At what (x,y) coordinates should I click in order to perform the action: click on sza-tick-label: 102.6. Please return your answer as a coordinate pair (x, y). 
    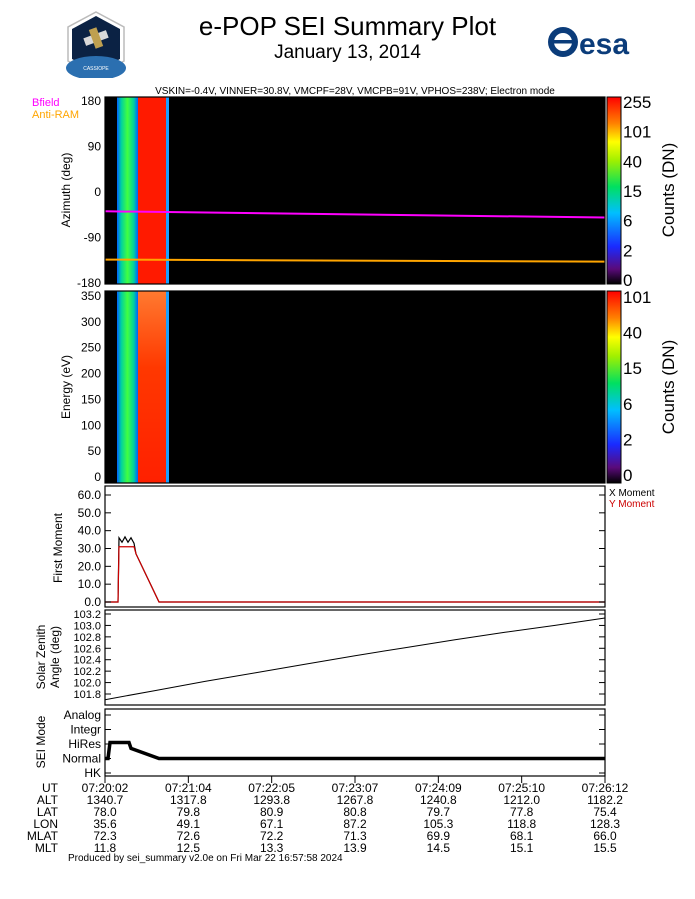
    Looking at the image, I should click on (87, 649).